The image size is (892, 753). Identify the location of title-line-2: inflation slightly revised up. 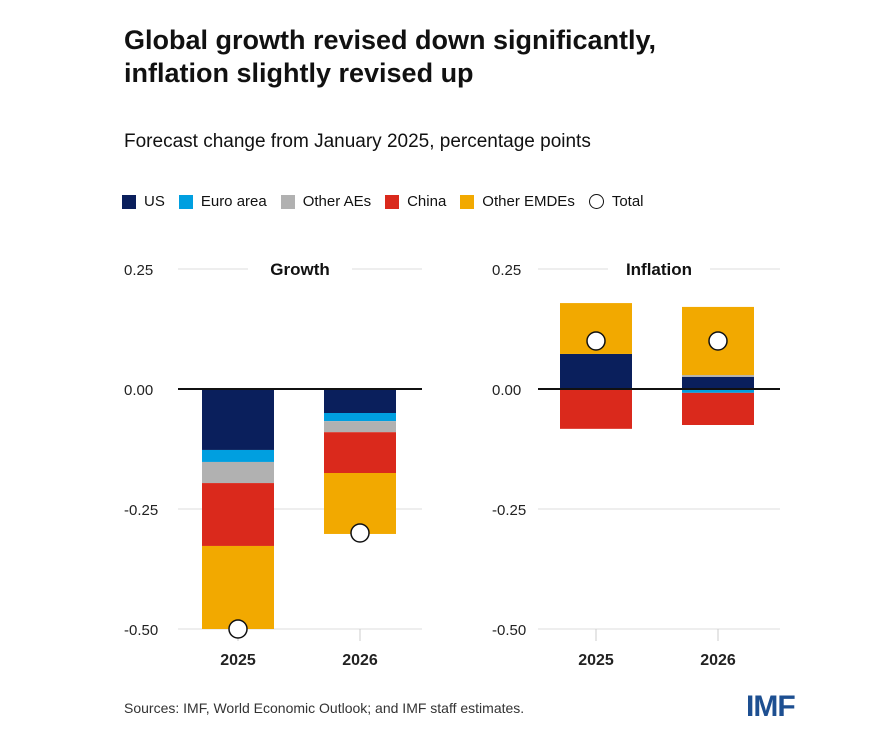
(299, 73).